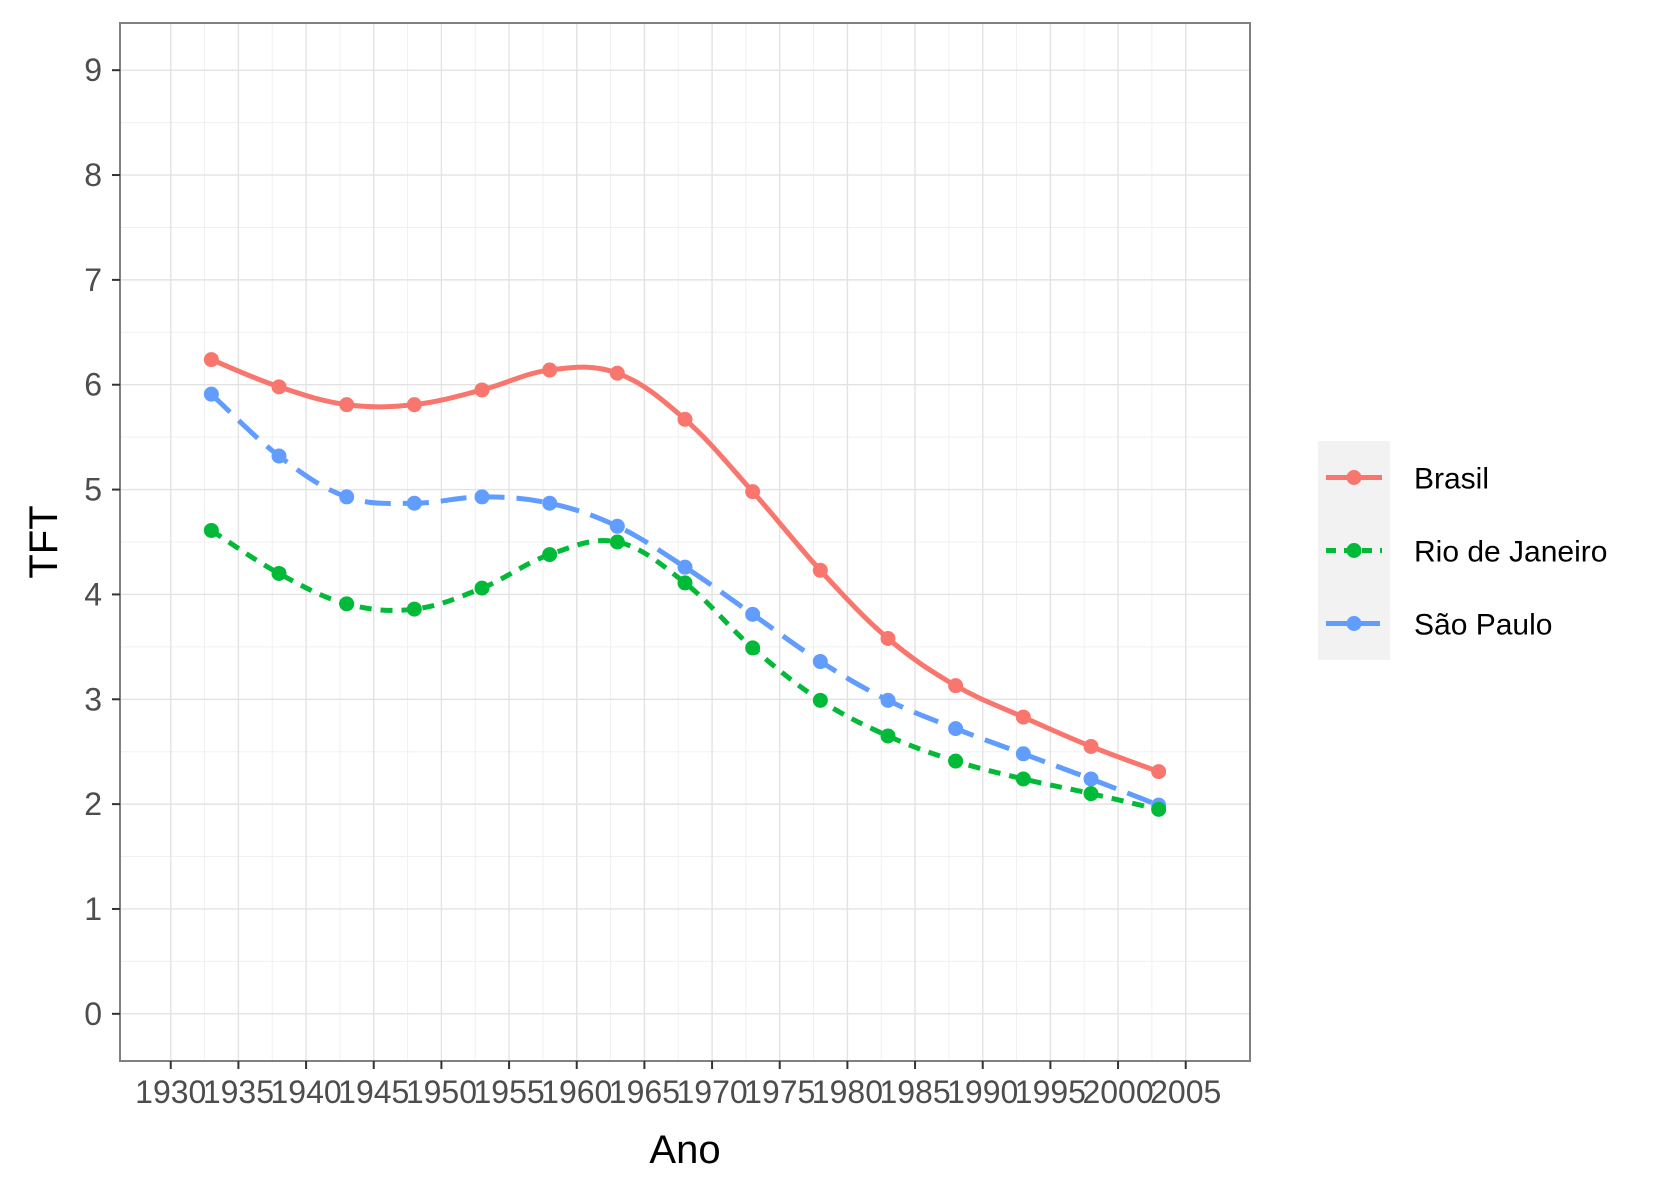  Describe the element at coordinates (1117, 1092) in the screenshot. I see `x-tick-label: 2000` at that location.